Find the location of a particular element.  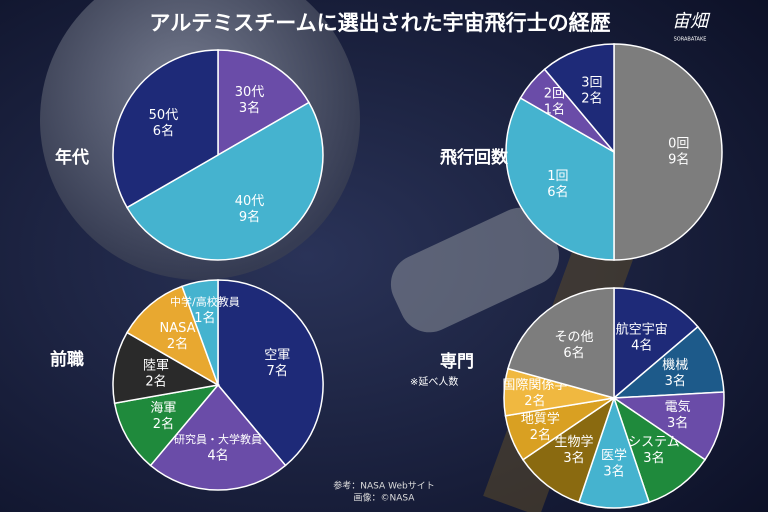

slice-label: 30代 is located at coordinates (250, 92).